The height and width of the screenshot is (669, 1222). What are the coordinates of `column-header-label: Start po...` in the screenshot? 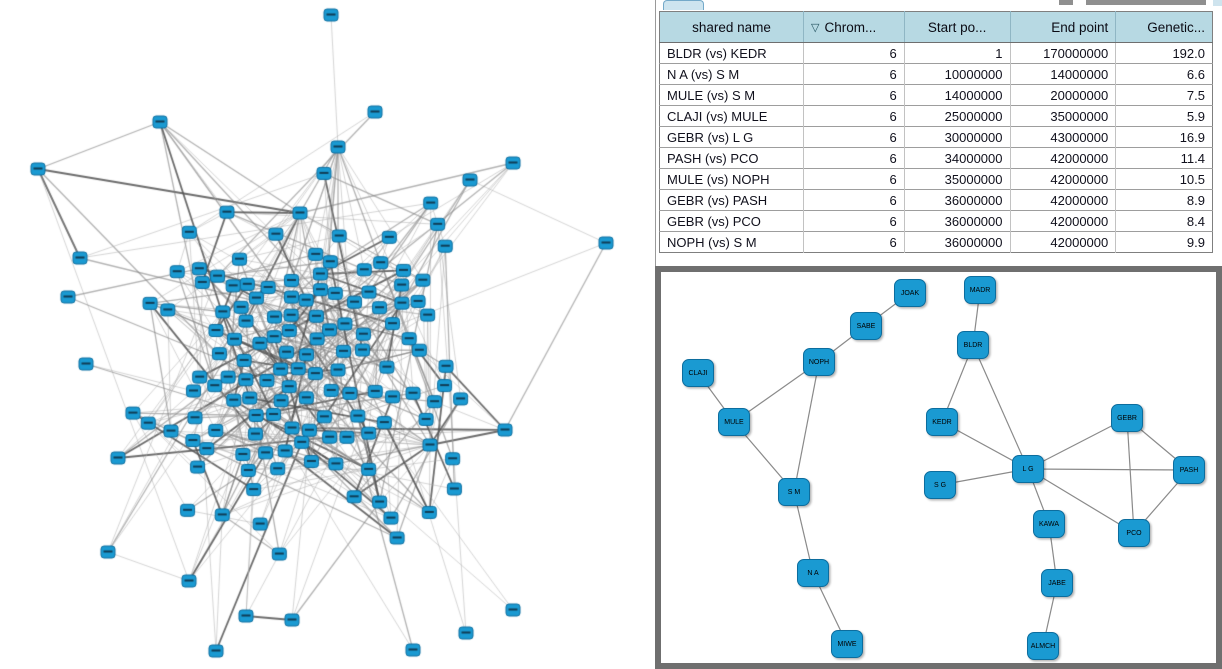 It's located at (957, 27).